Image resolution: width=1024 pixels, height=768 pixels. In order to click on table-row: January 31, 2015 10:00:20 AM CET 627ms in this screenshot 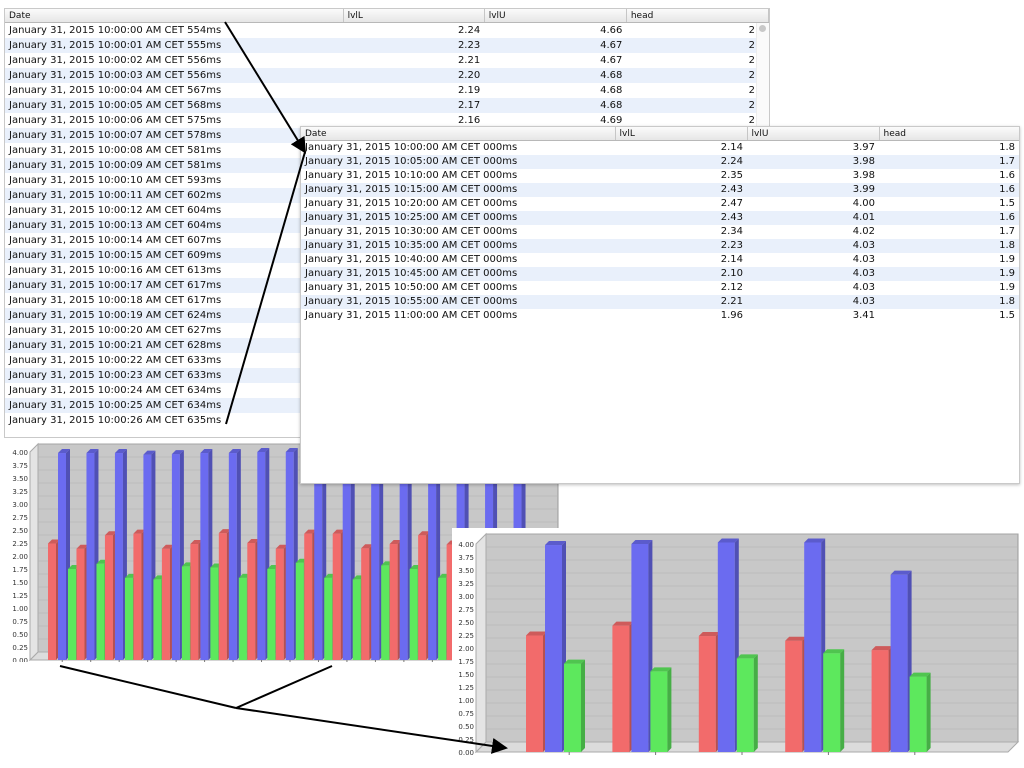, I will do `click(387, 330)`.